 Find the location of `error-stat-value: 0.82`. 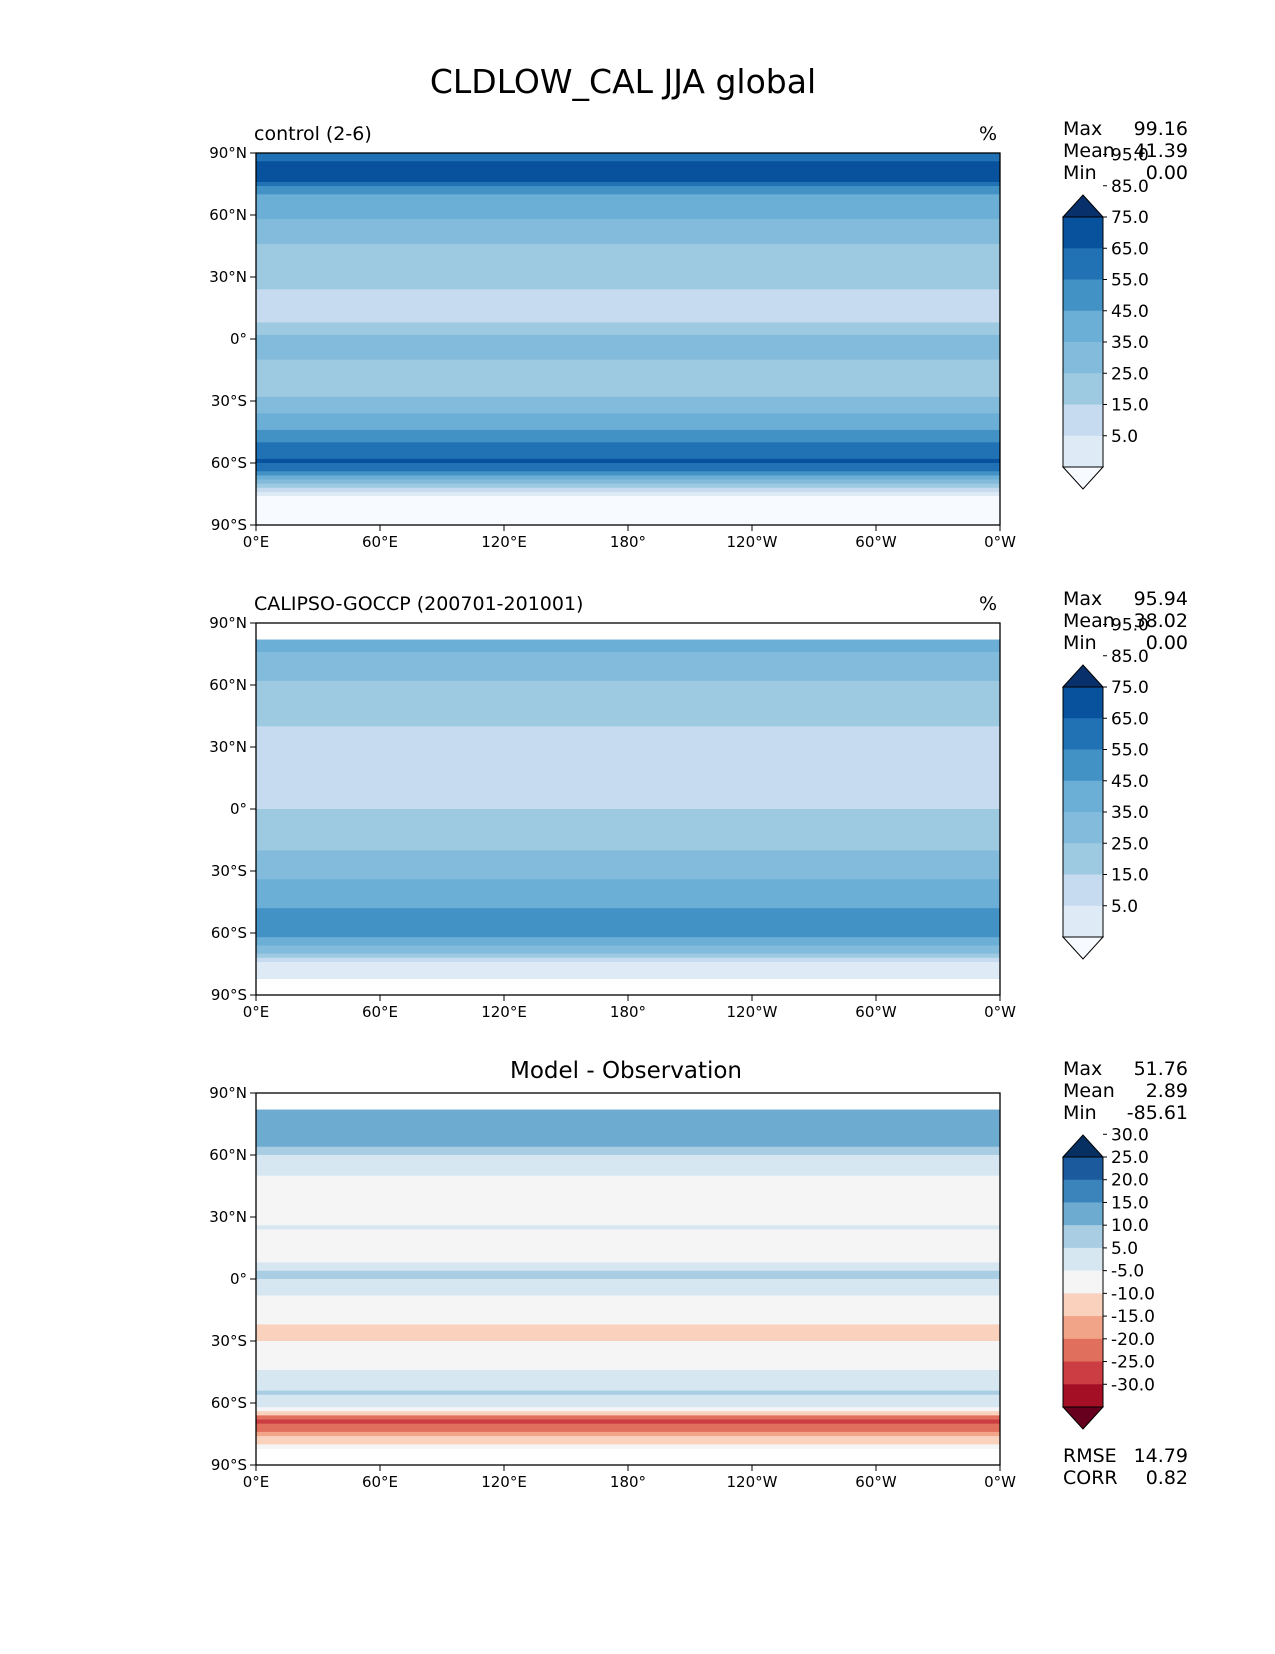

error-stat-value: 0.82 is located at coordinates (1167, 1478).